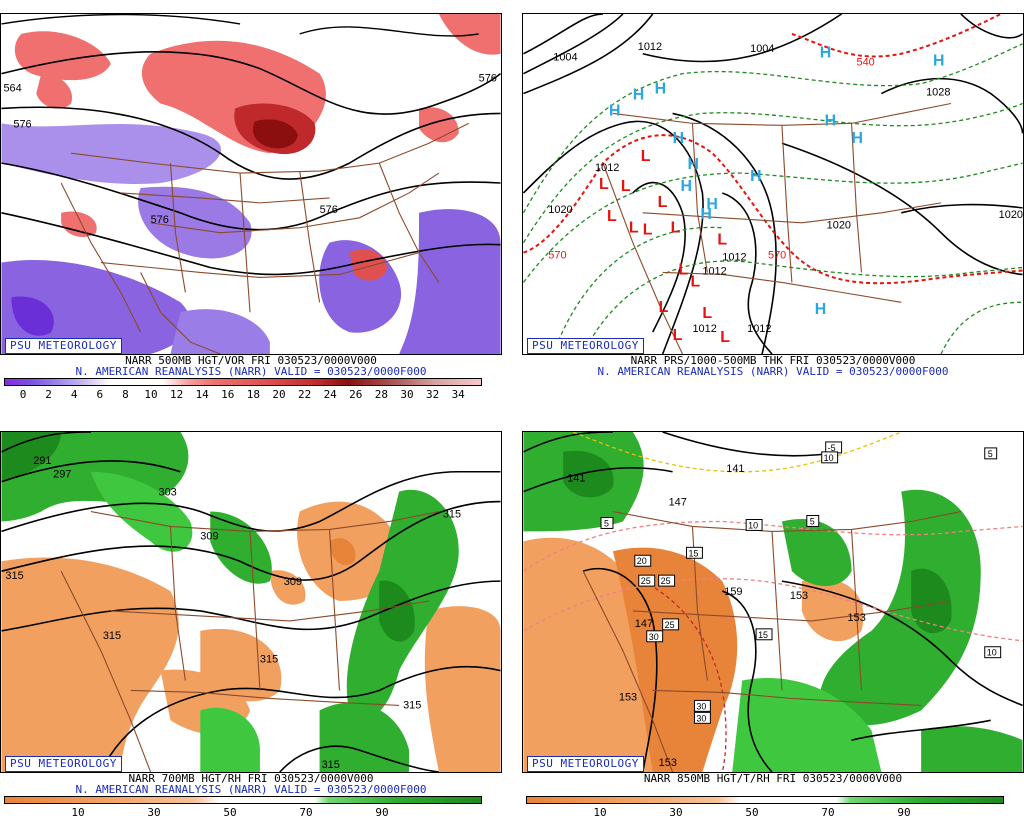 This screenshot has height=819, width=1024. I want to click on panel-caption-title: NARR 850MB HGT/T/RH FRI 030523/0000V000, so click(773, 778).